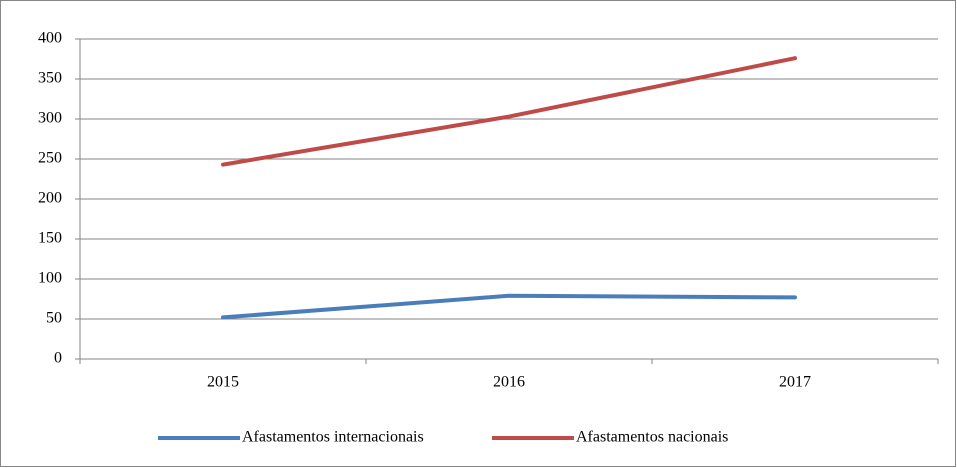 This screenshot has height=468, width=957. What do you see at coordinates (652, 437) in the screenshot?
I see `legend-label: Afastamentos nacionais` at bounding box center [652, 437].